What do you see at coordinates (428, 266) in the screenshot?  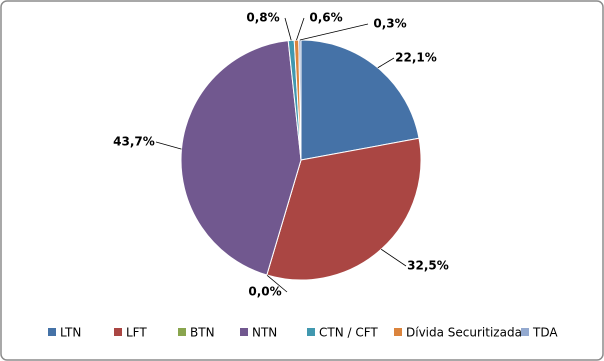 I see `data-label: 32,5%` at bounding box center [428, 266].